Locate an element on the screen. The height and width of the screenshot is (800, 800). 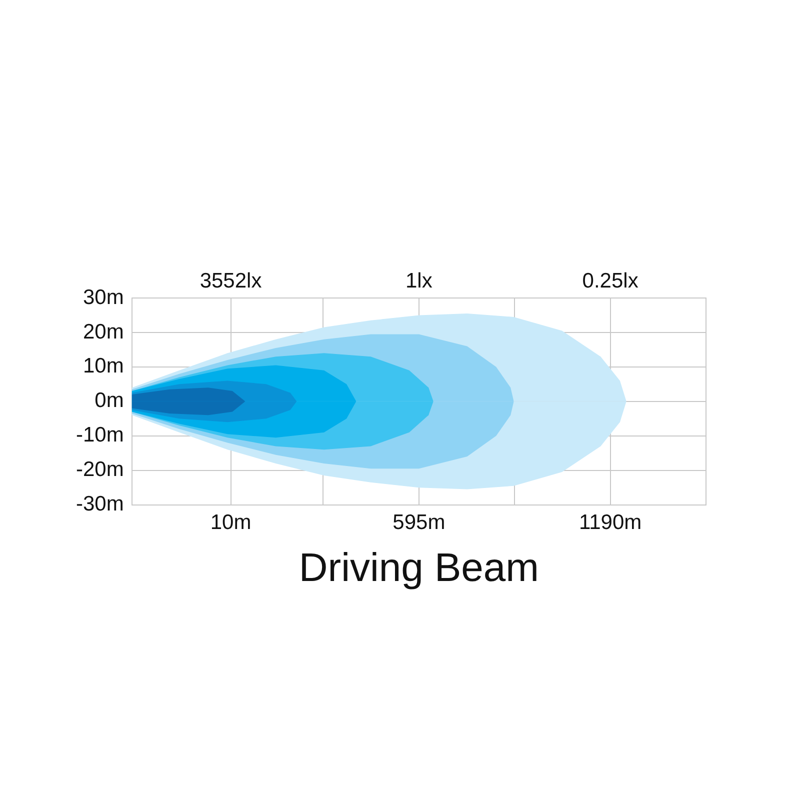
x-axis-title: Driving Beam is located at coordinates (418, 568).